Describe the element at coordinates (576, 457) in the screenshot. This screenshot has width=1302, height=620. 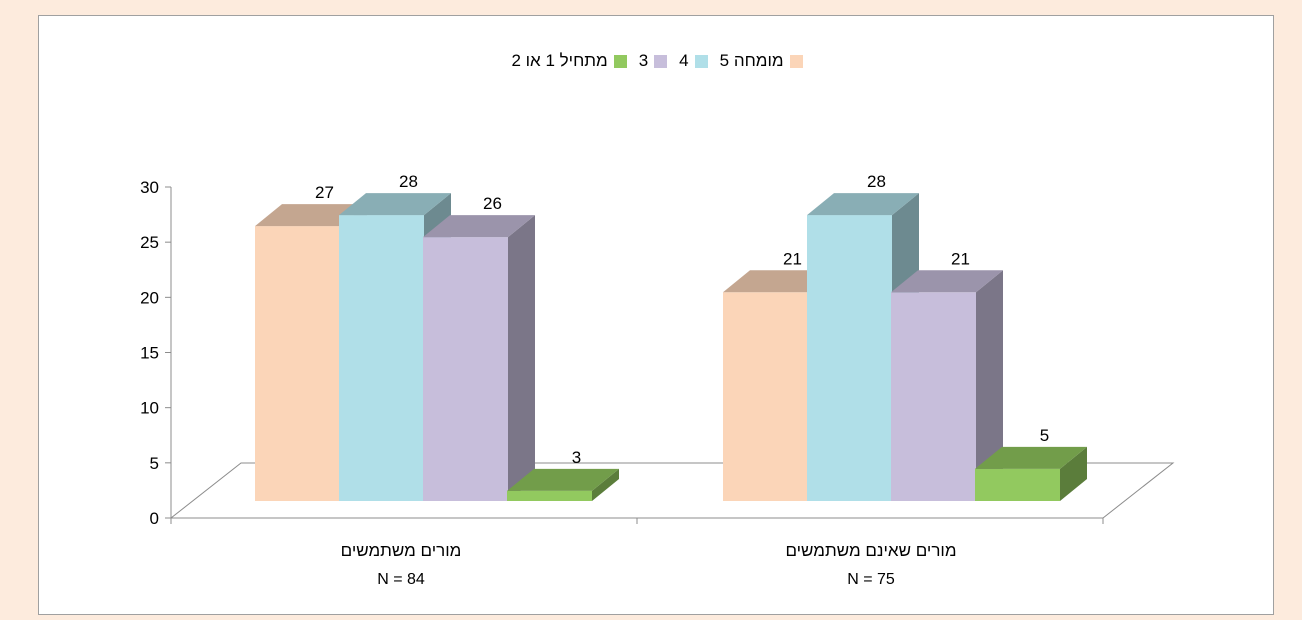
I see `data-label: 3` at that location.